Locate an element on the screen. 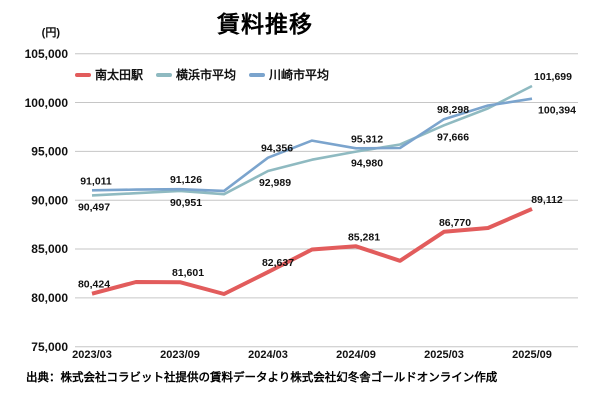  data-label: 82,637 is located at coordinates (278, 263).